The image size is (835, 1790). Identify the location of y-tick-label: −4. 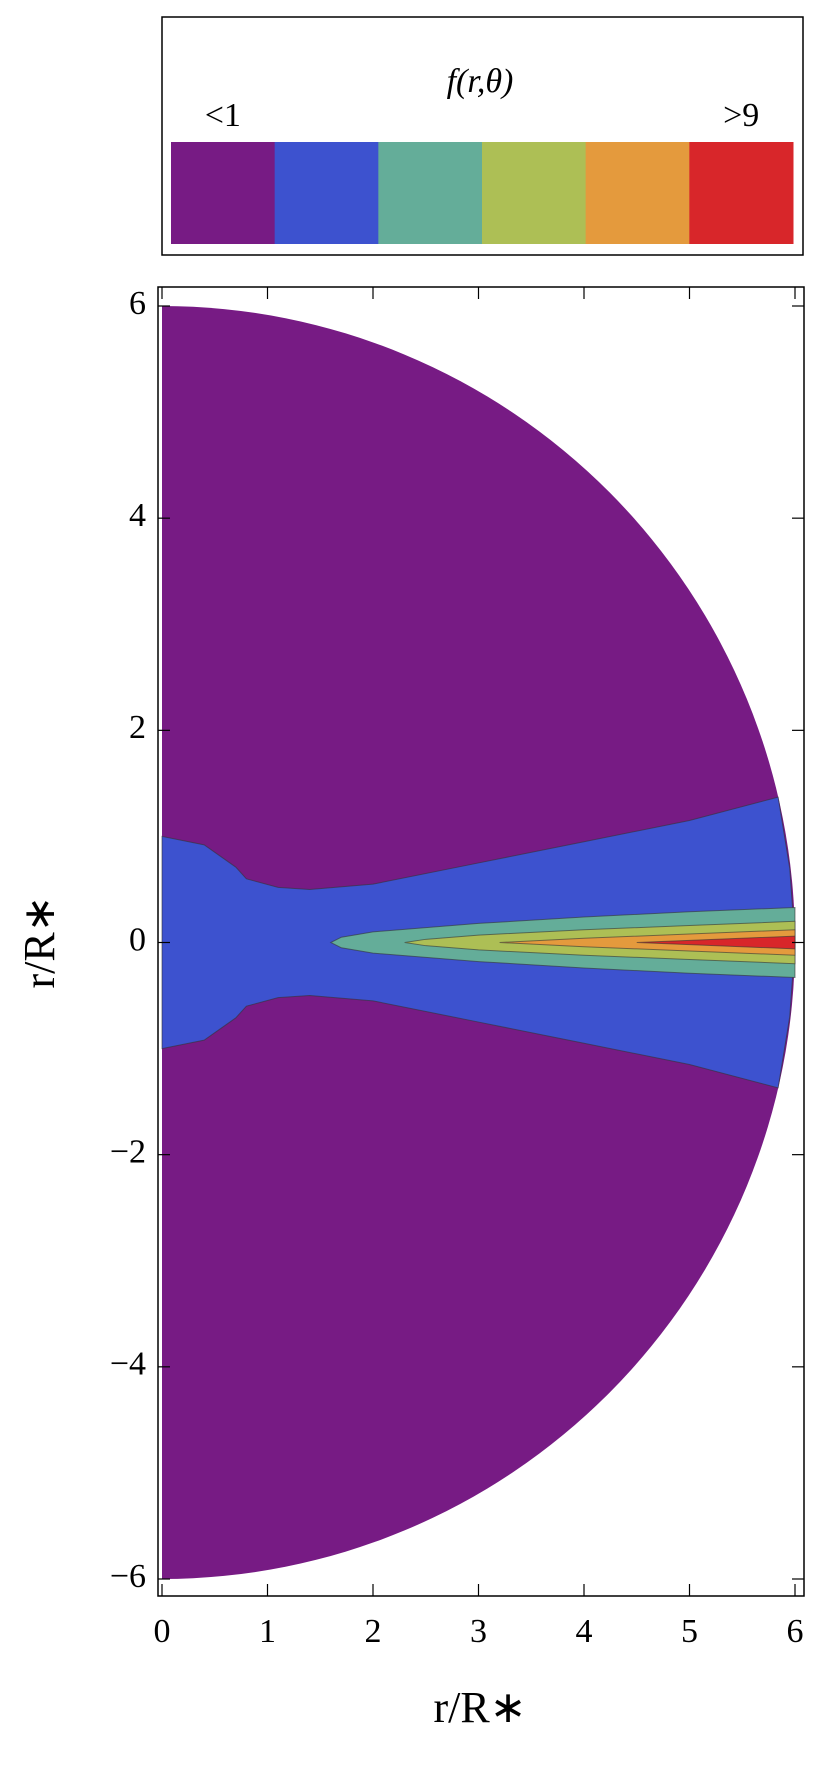
(128, 1364).